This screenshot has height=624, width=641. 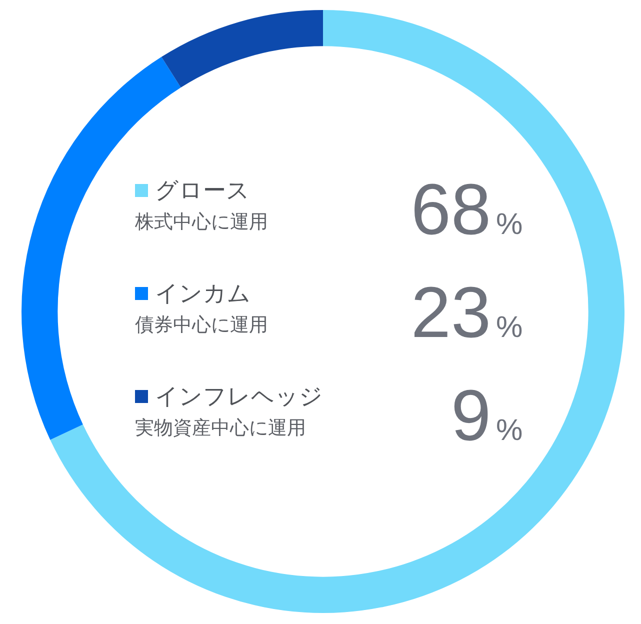 I want to click on data-label: 9%, so click(x=486, y=416).